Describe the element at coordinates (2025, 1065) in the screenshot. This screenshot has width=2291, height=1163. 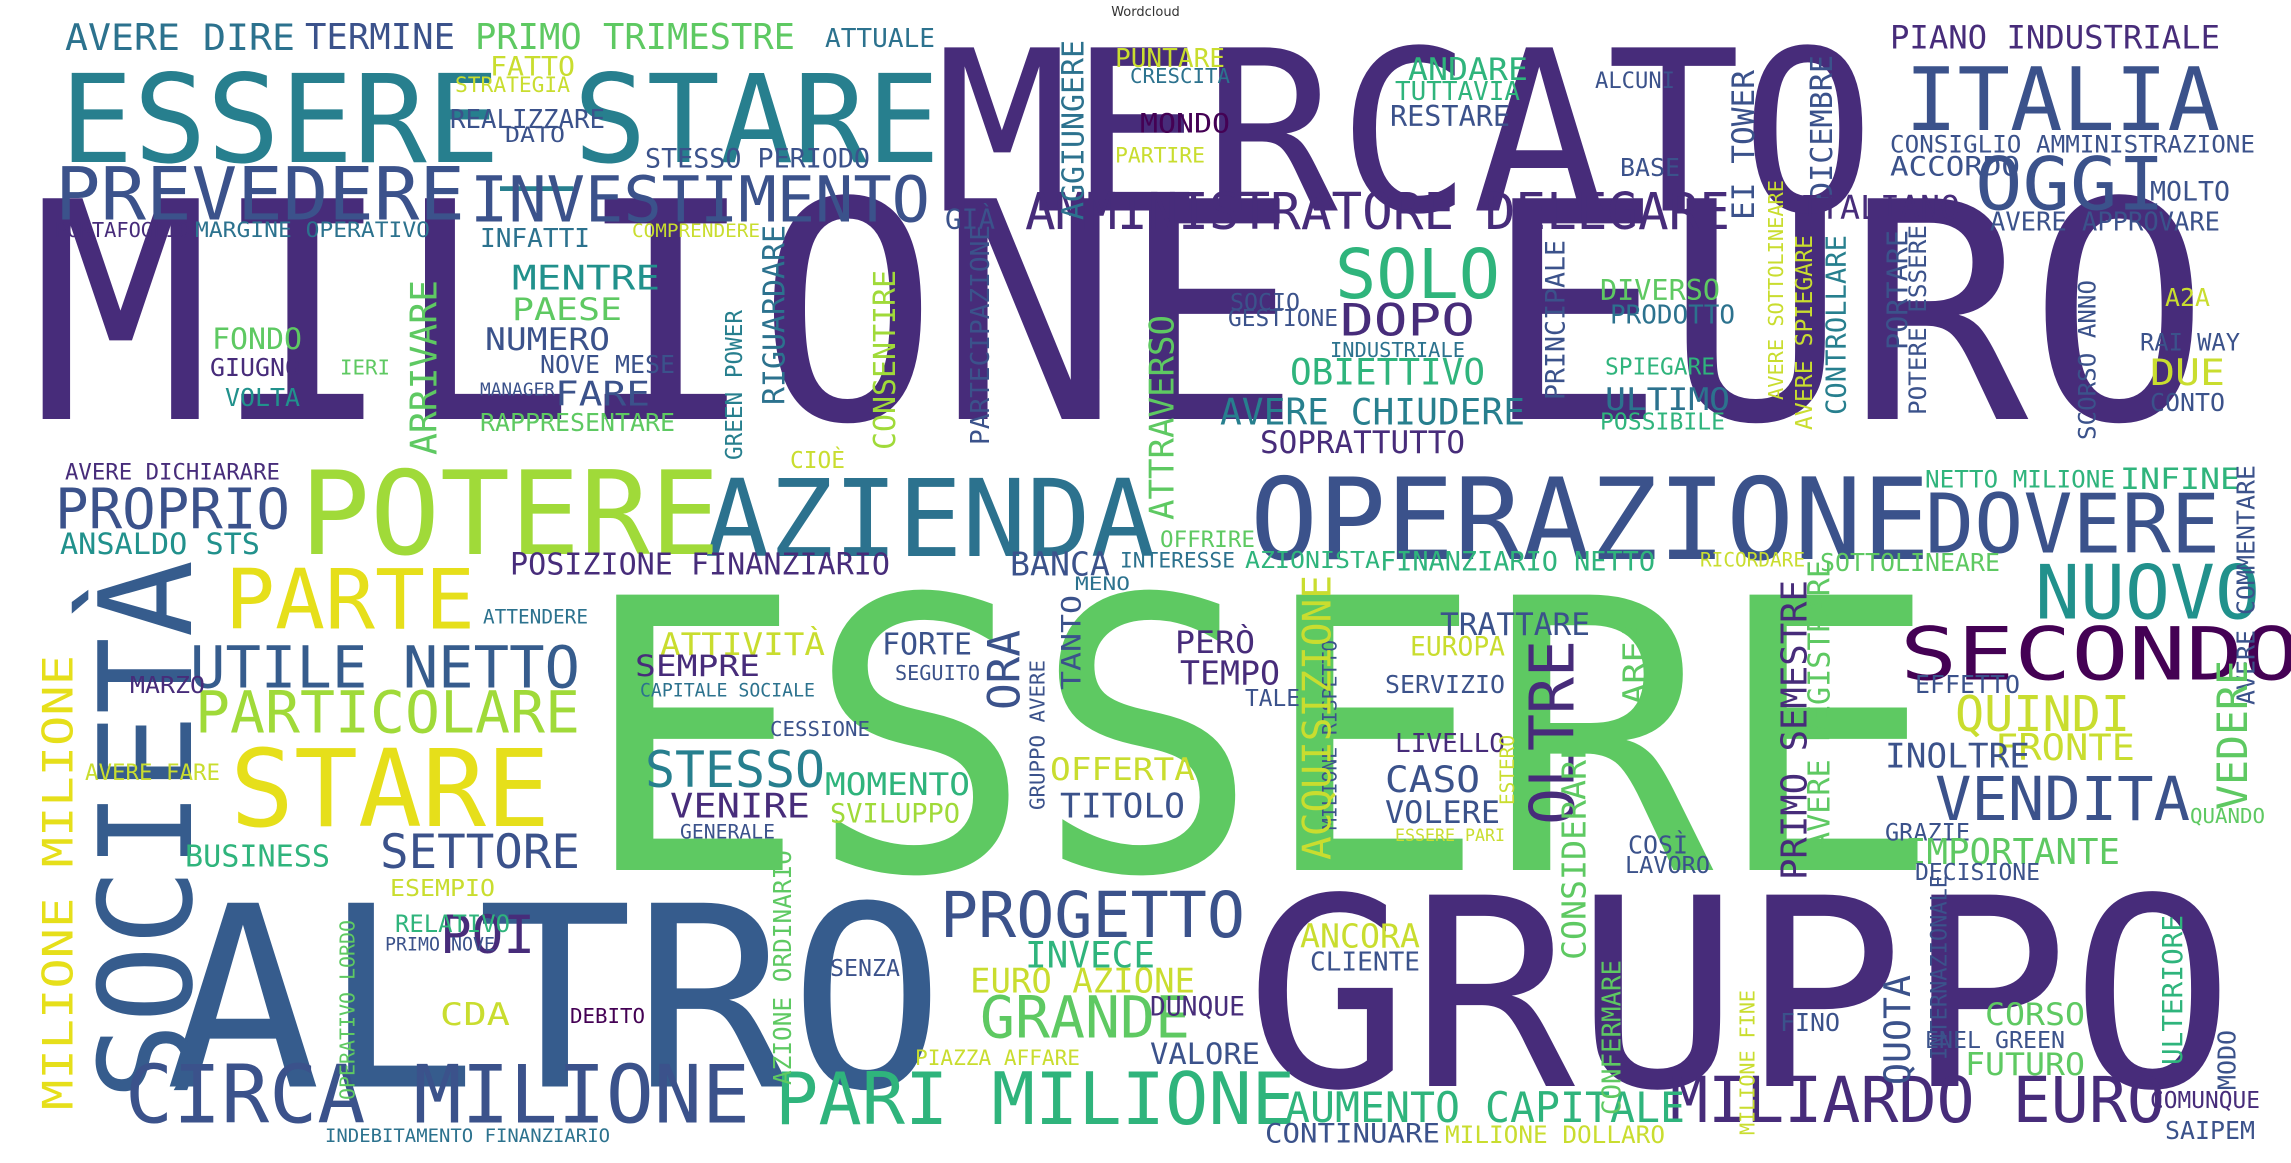
I see `word-futuro: FUTURO` at that location.